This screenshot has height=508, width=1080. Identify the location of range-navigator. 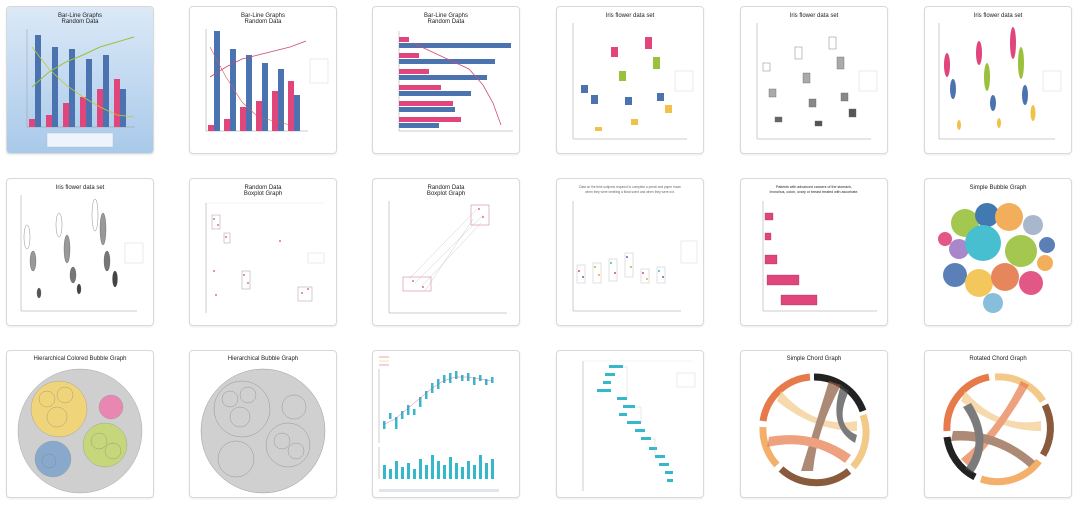
(439, 490).